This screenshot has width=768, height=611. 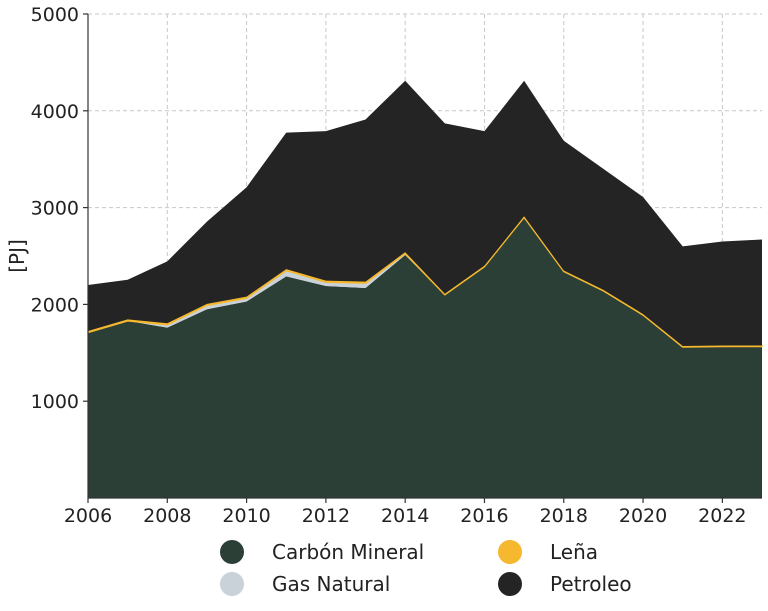 I want to click on x-tick-label: 2020, so click(x=643, y=516).